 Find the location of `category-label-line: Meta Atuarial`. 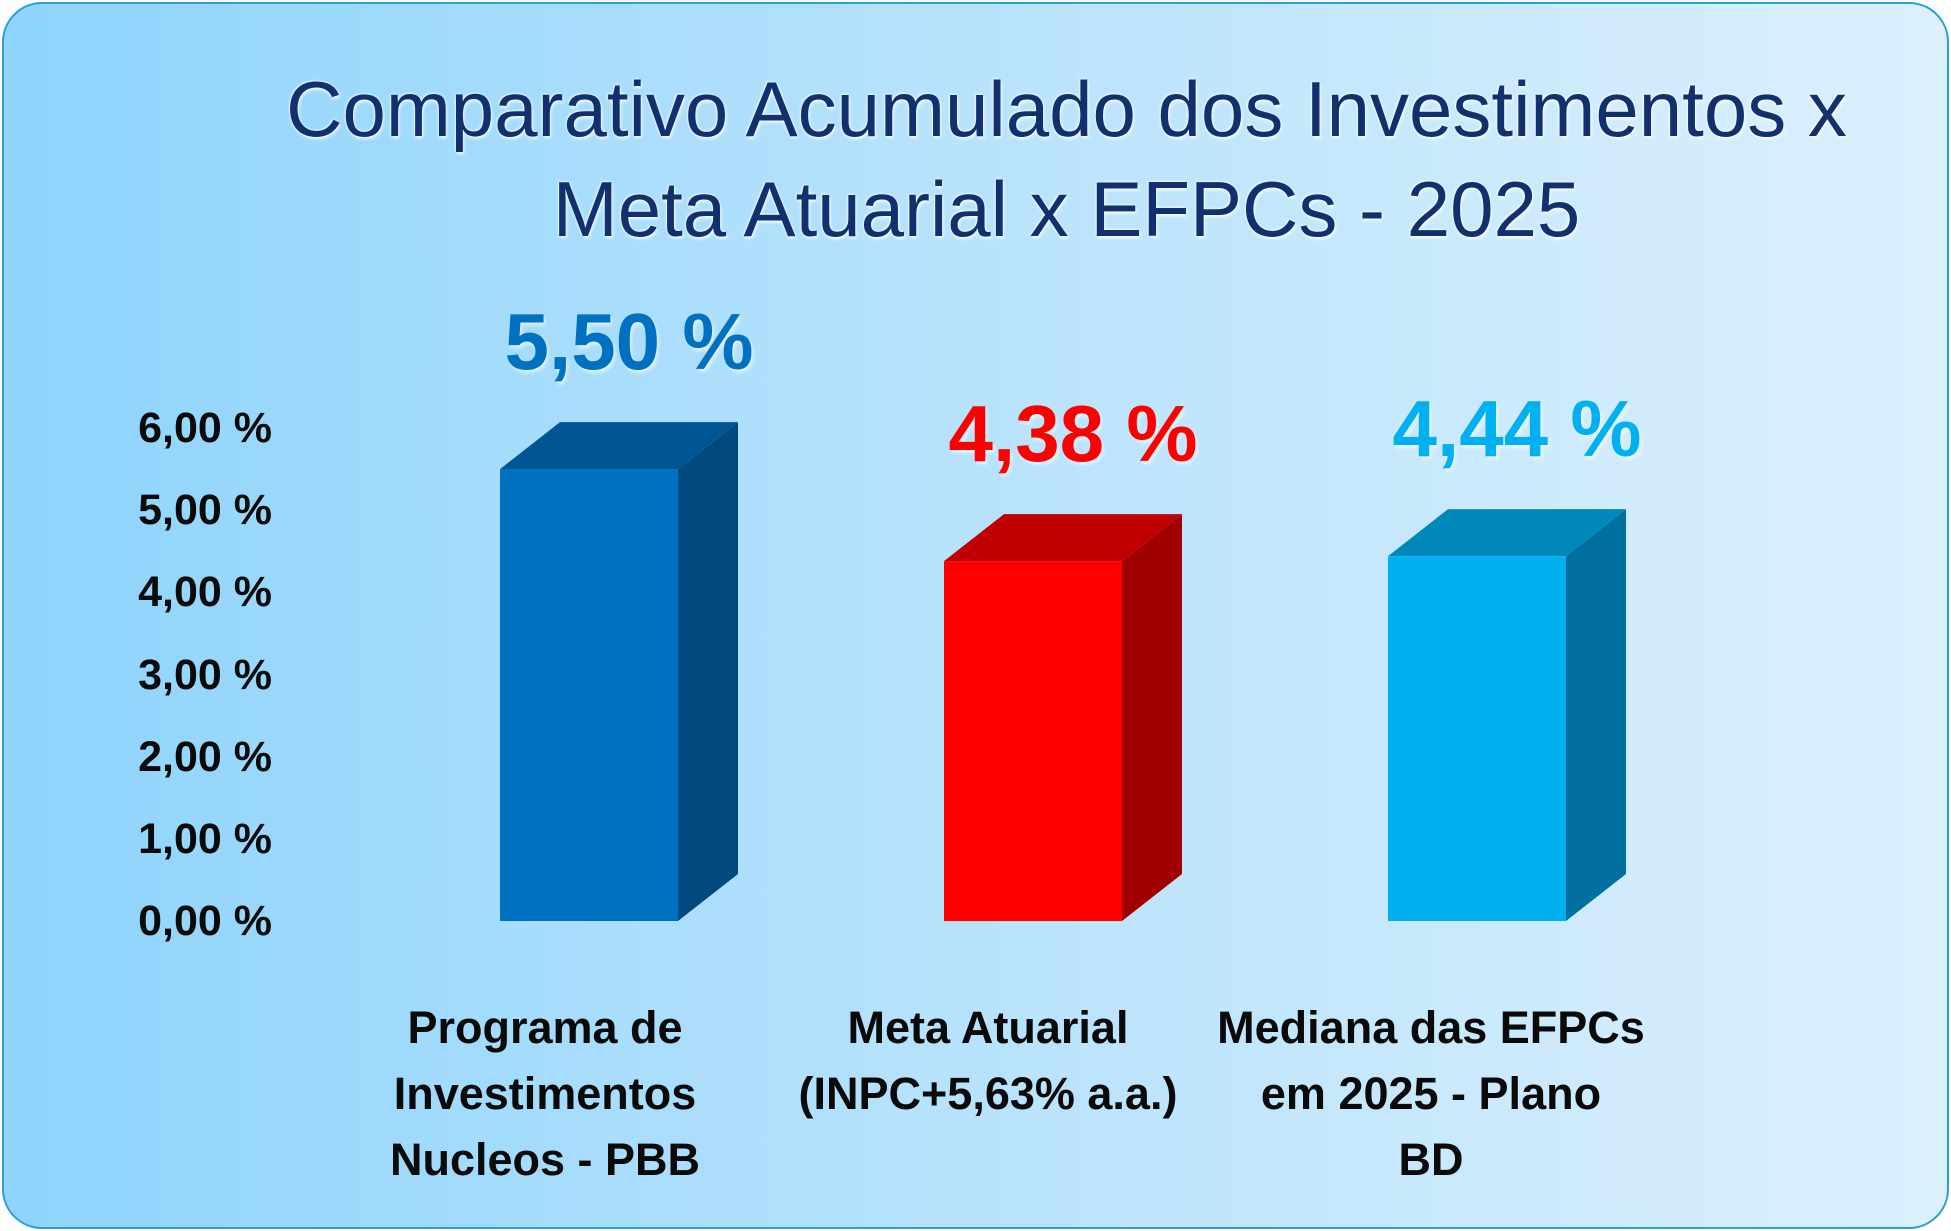

category-label-line: Meta Atuarial is located at coordinates (988, 1027).